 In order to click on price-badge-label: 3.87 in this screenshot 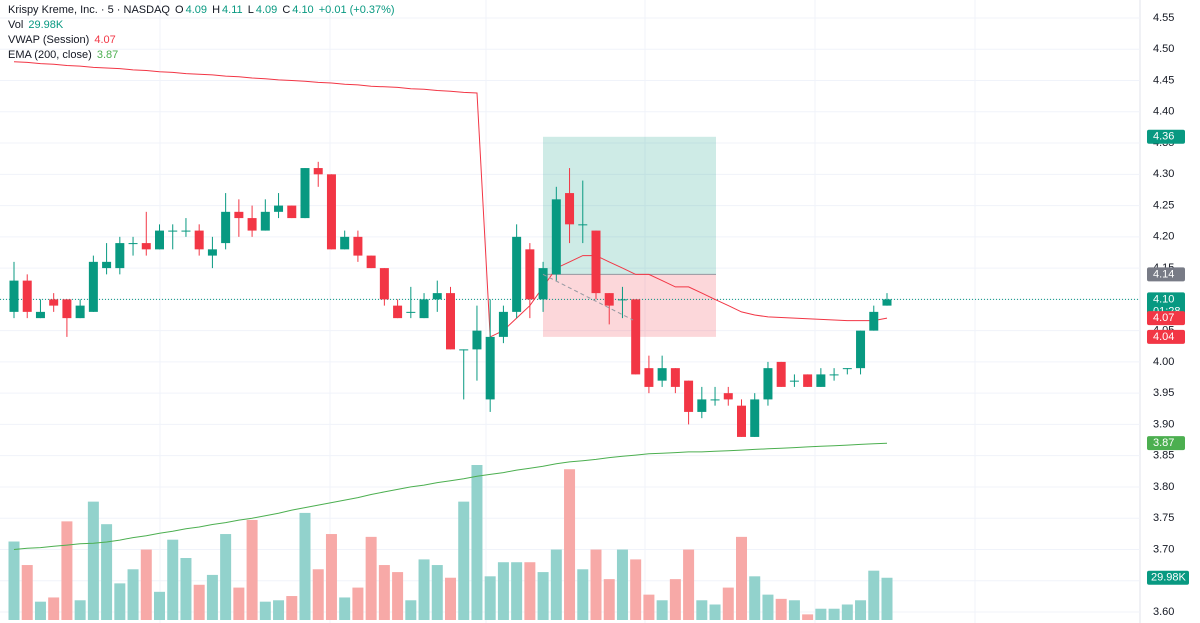, I will do `click(1163, 443)`.